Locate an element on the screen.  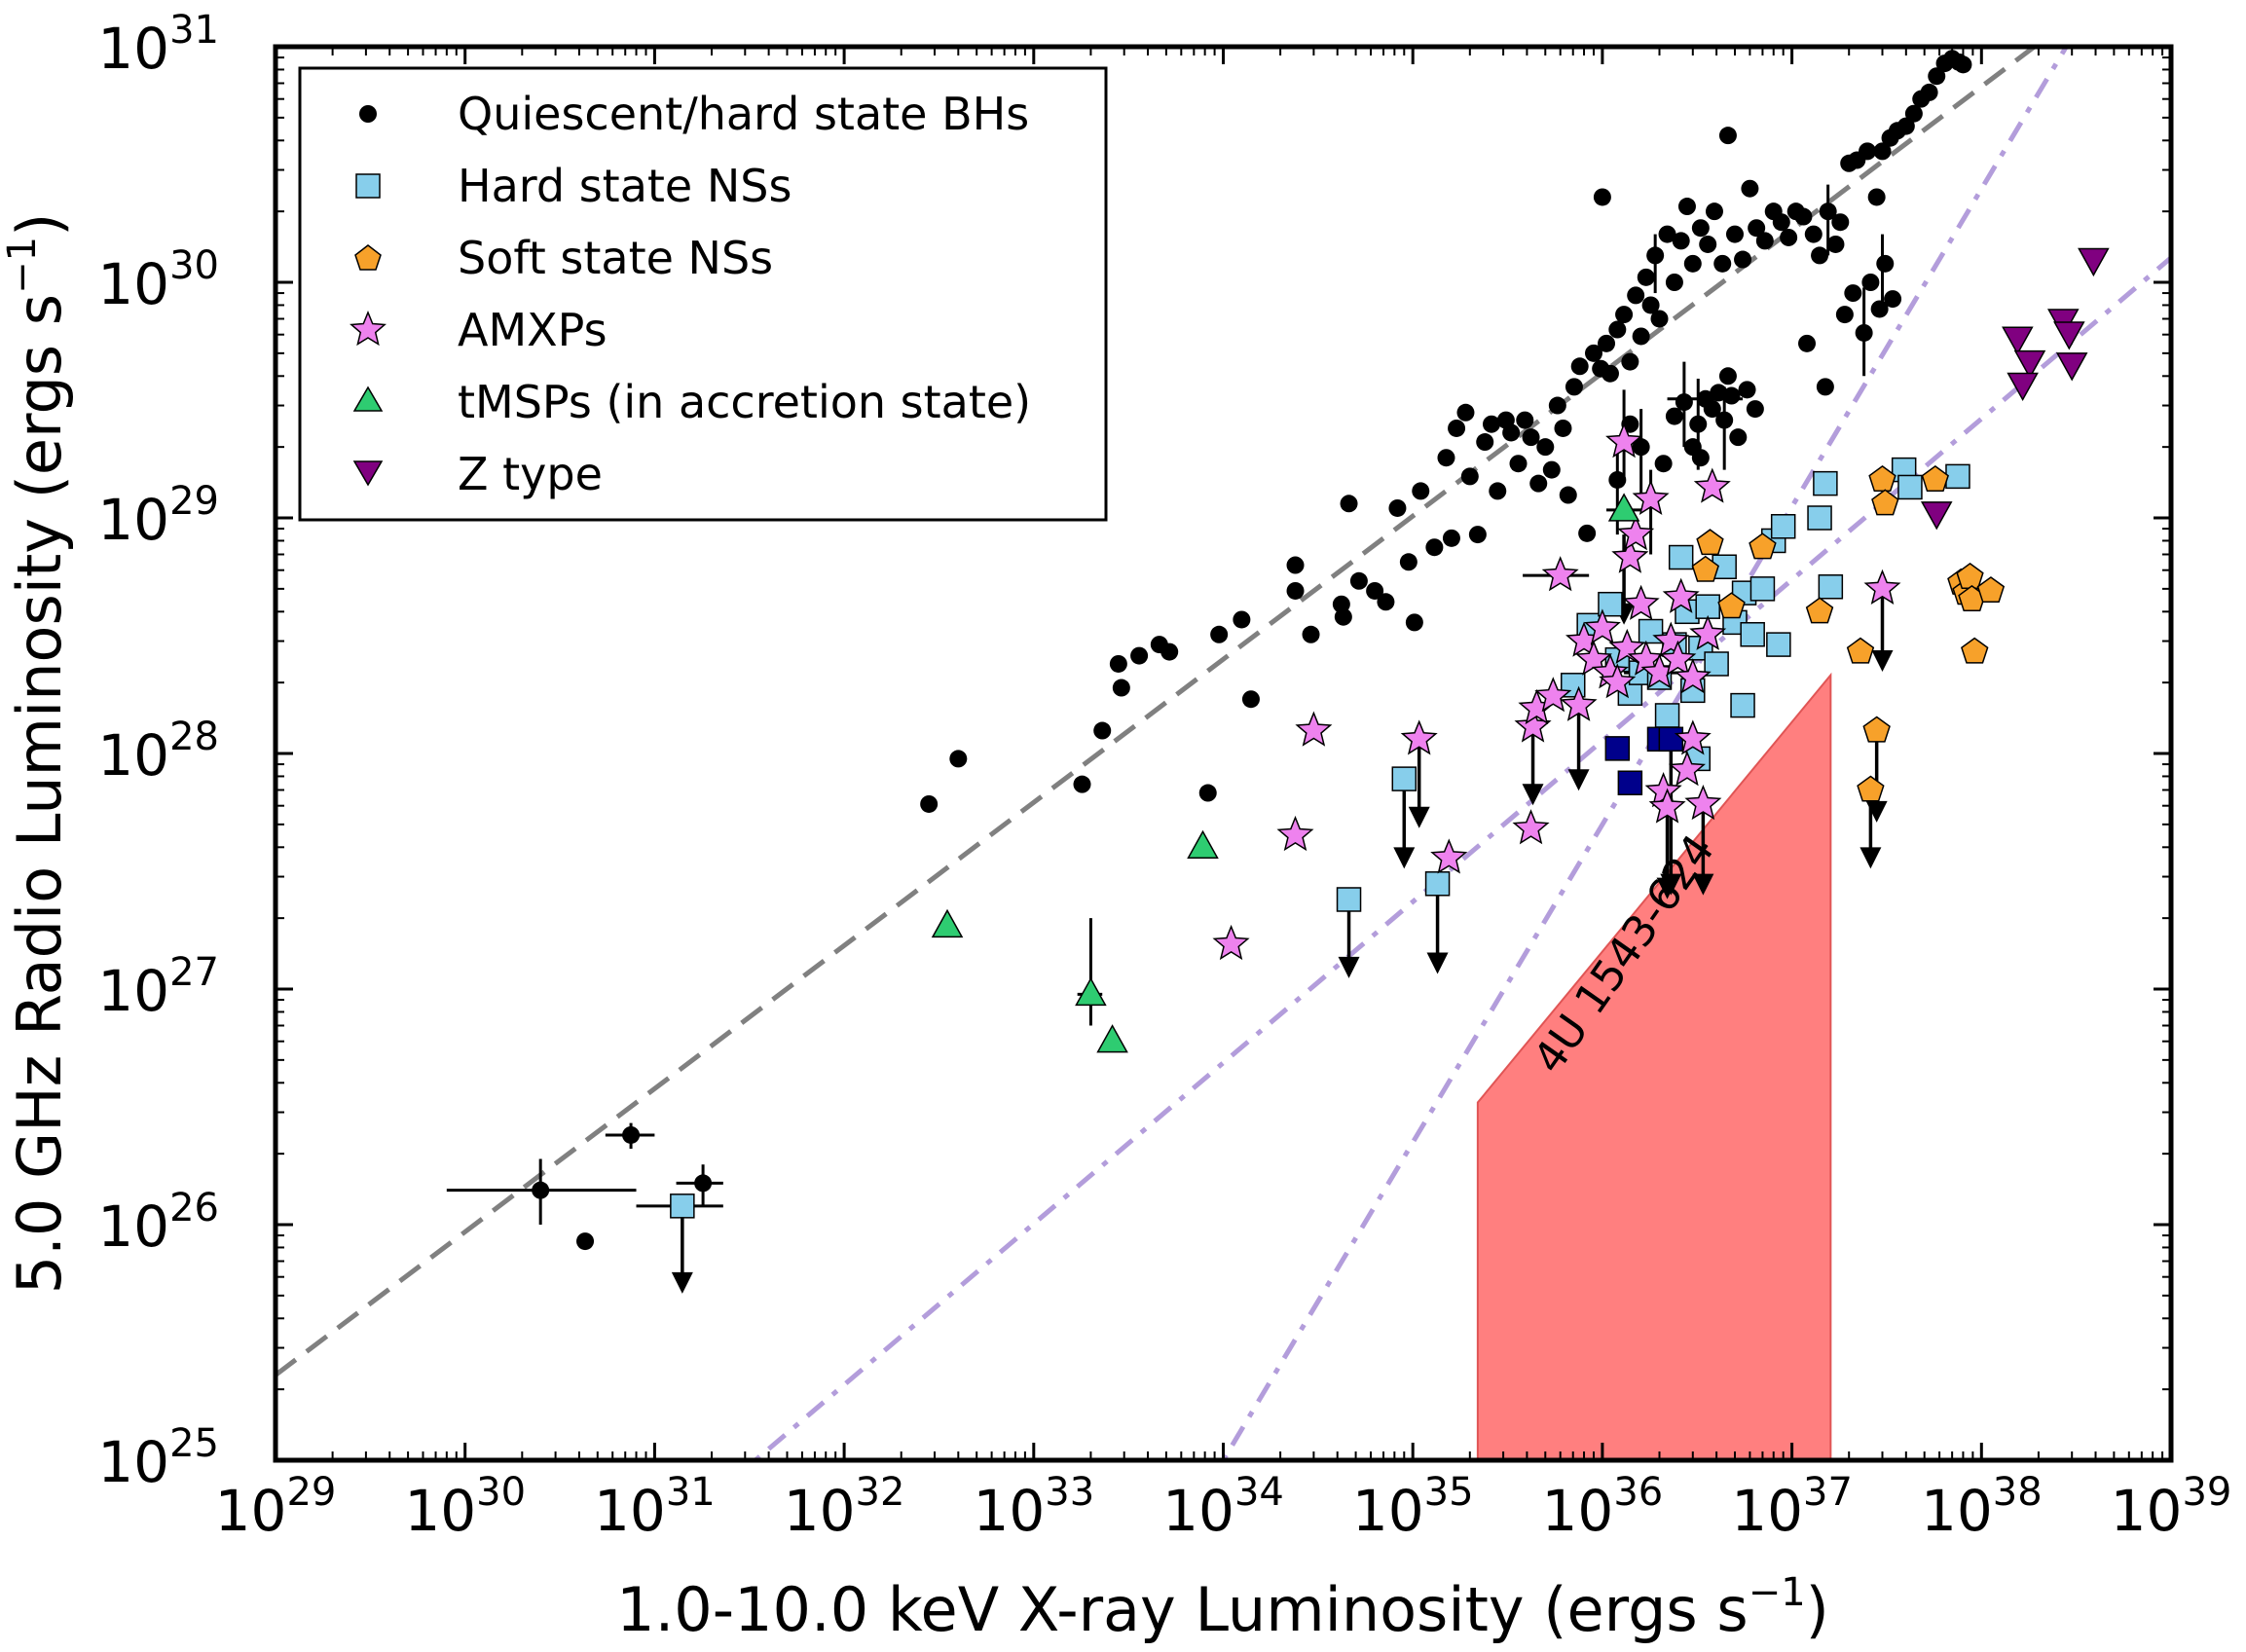
legend-marker-soft-ns is located at coordinates (368, 257).